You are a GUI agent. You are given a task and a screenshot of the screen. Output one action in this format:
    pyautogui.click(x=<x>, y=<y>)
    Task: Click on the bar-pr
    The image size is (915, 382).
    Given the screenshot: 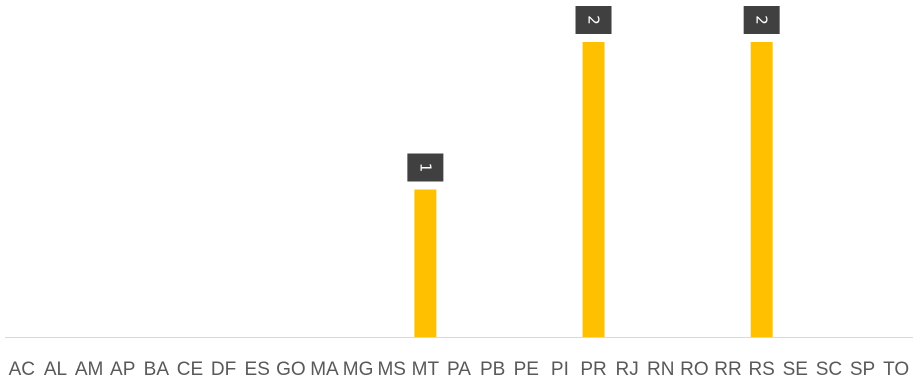 What is the action you would take?
    pyautogui.click(x=593, y=189)
    